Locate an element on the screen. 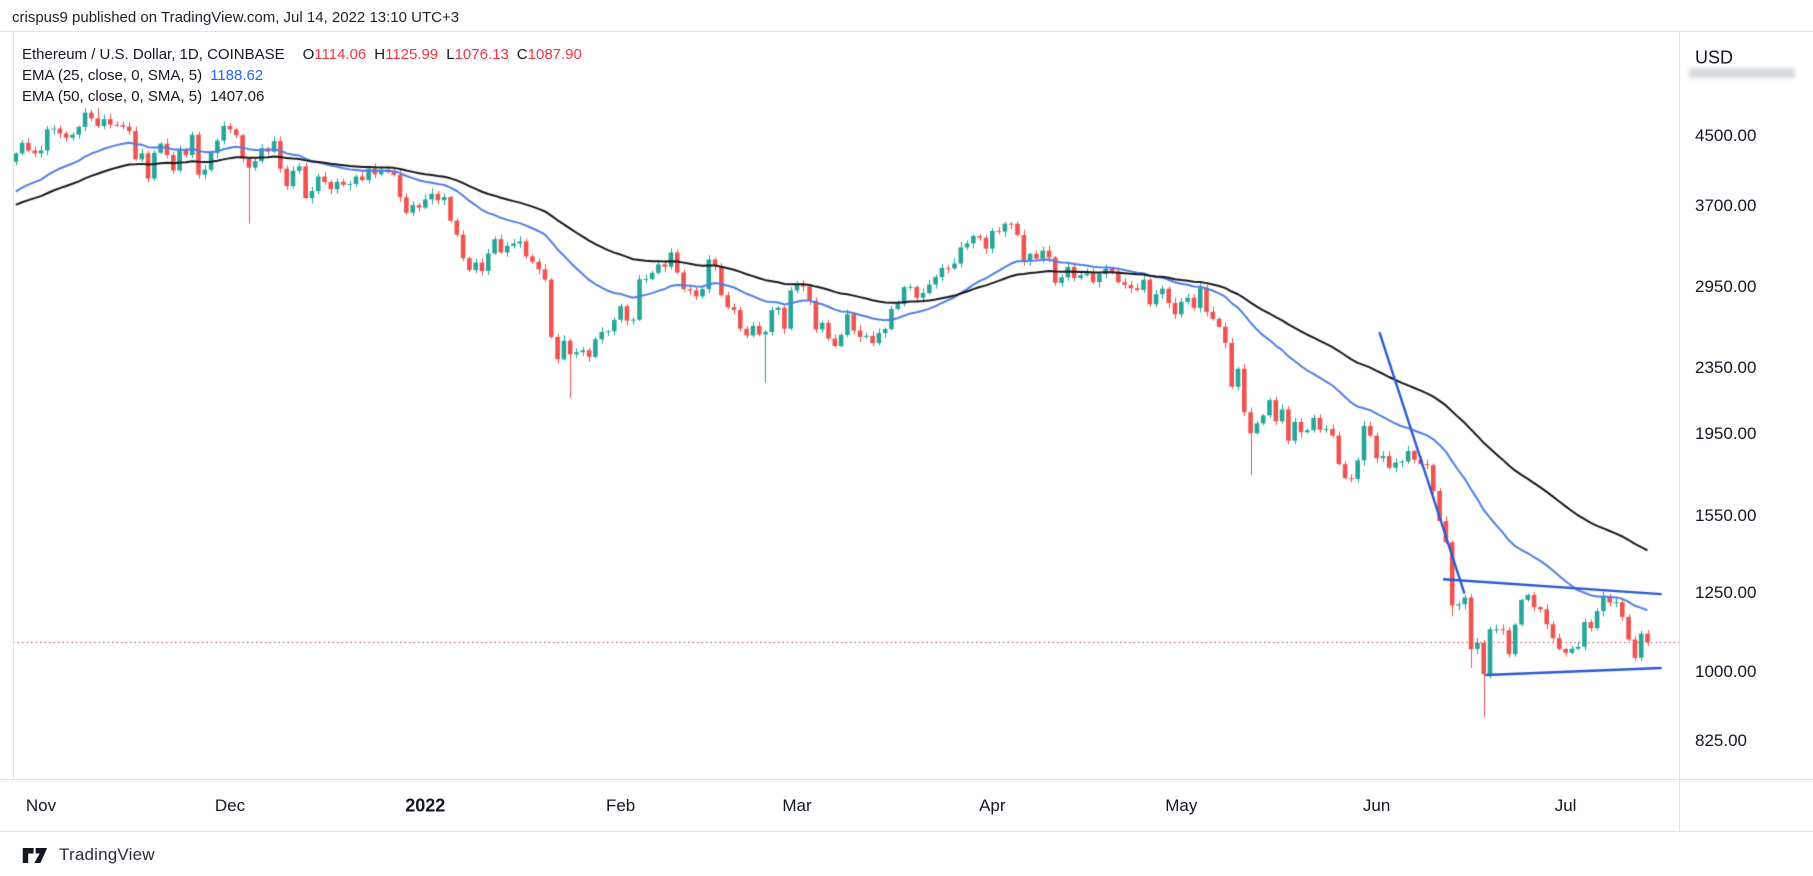 Image resolution: width=1813 pixels, height=876 pixels. symbol-title: Ethereum / U.S. Dollar, 1D, COINBASE is located at coordinates (153, 54).